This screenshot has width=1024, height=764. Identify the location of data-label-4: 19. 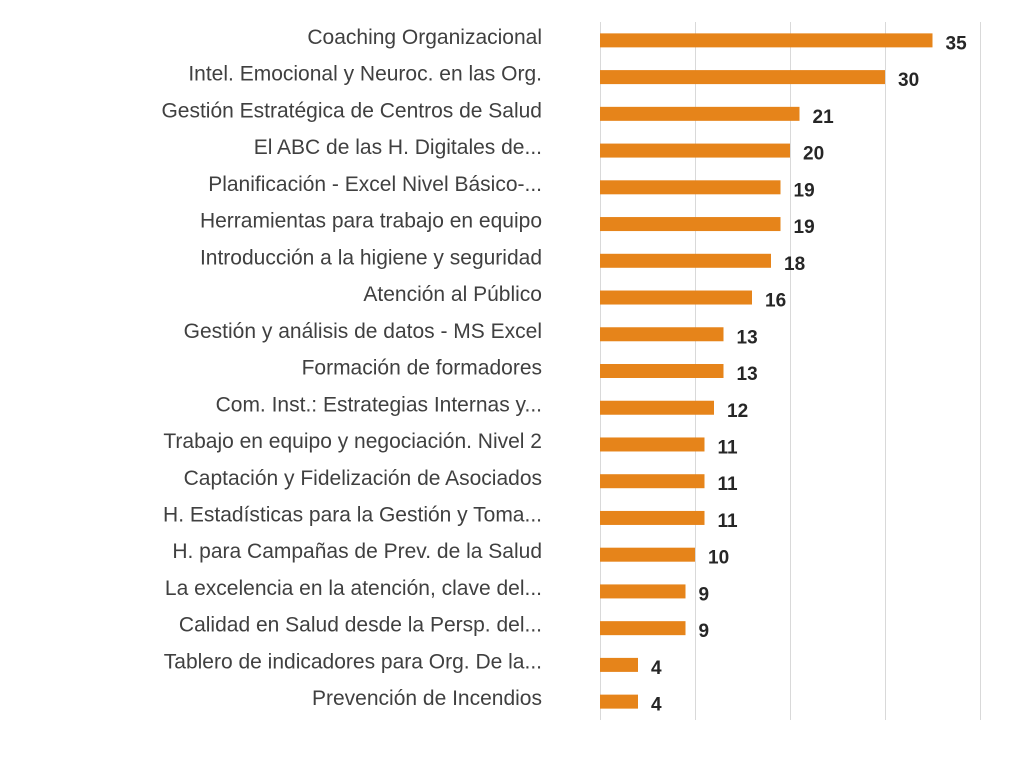
(804, 190).